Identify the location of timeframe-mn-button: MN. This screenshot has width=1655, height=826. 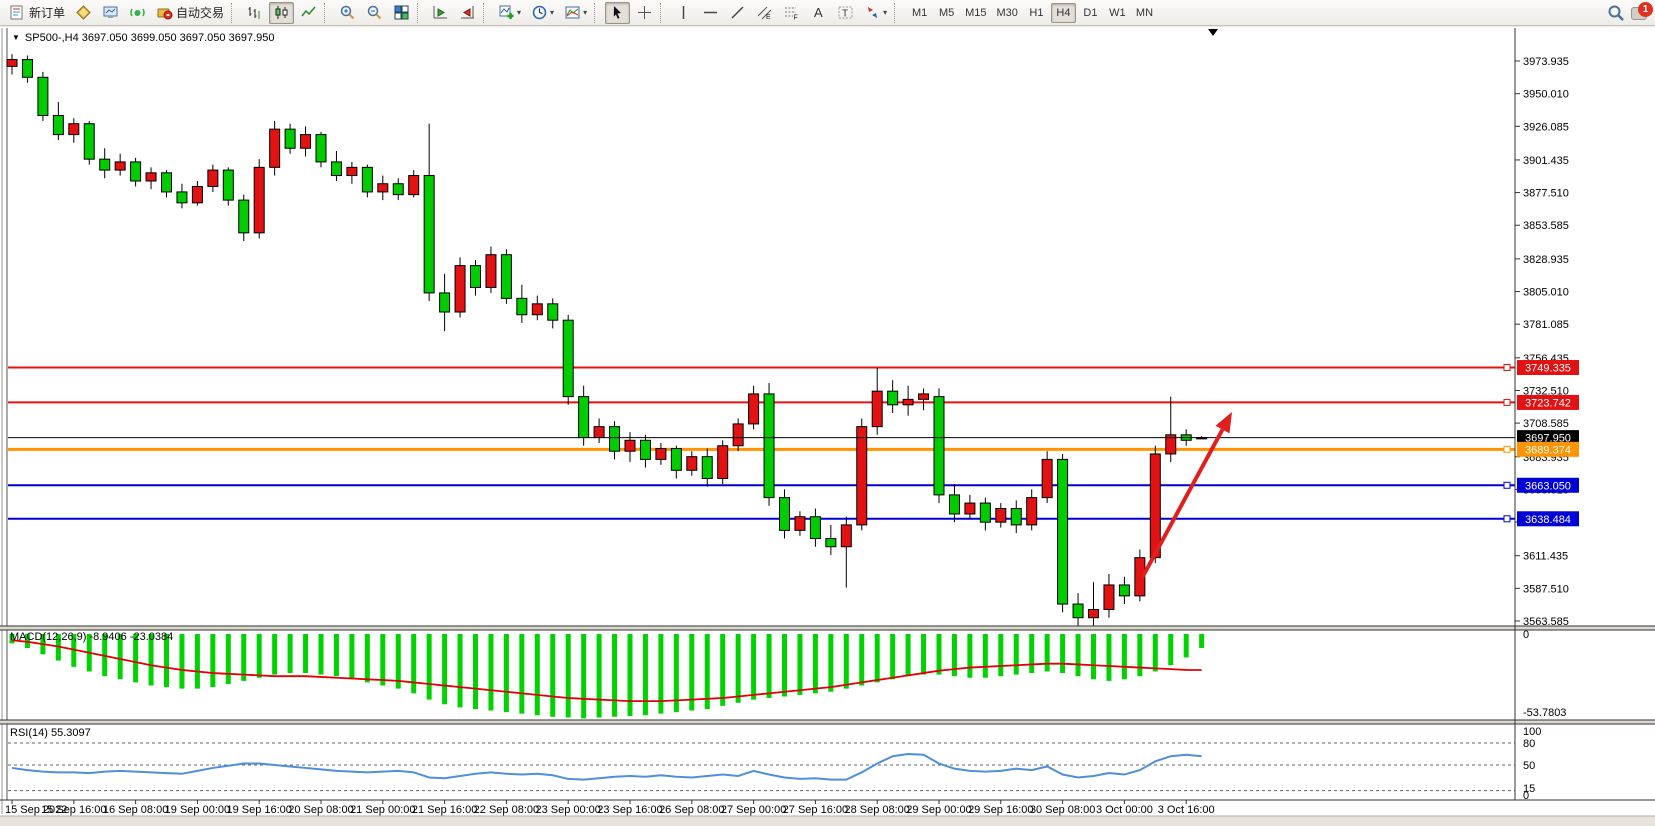
(1144, 12).